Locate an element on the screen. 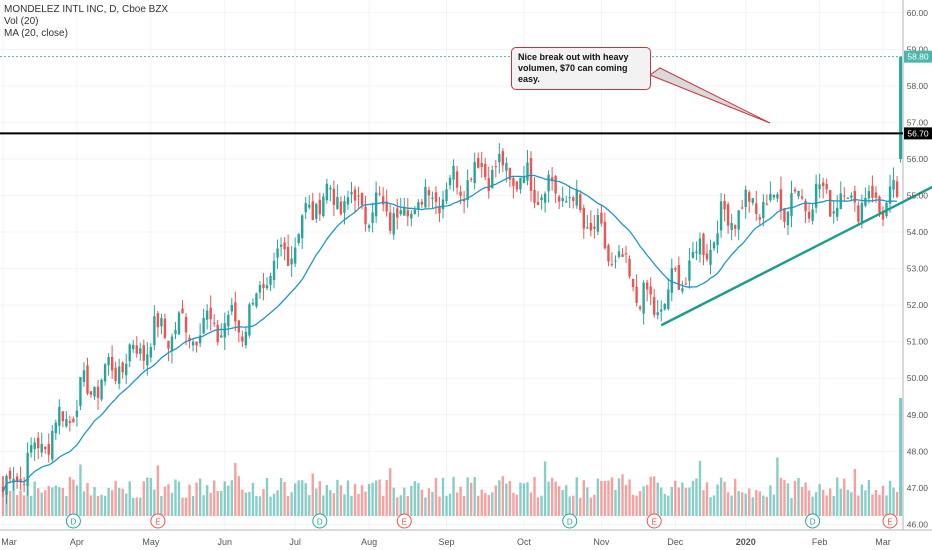 This screenshot has width=932, height=550. event-marker: E is located at coordinates (158, 521).